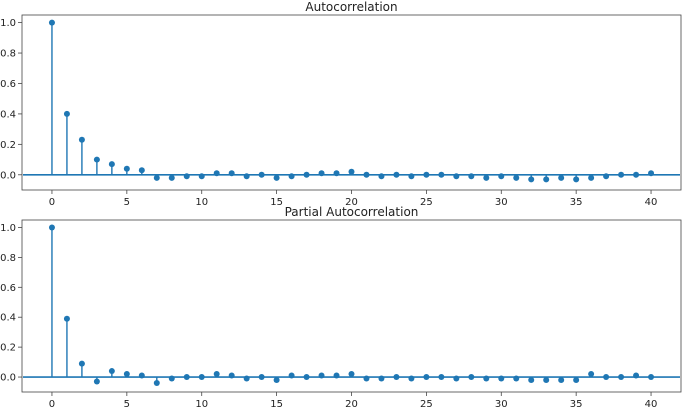 This screenshot has height=414, width=685. Describe the element at coordinates (351, 404) in the screenshot. I see `partial-autocorrelation-x-tick-label: 20` at that location.